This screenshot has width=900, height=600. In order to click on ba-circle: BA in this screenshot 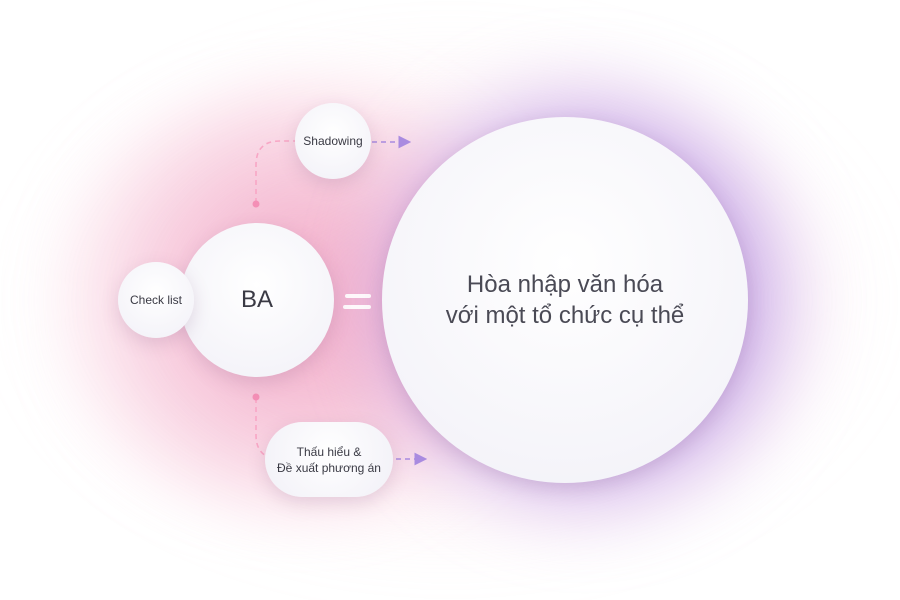, I will do `click(257, 300)`.